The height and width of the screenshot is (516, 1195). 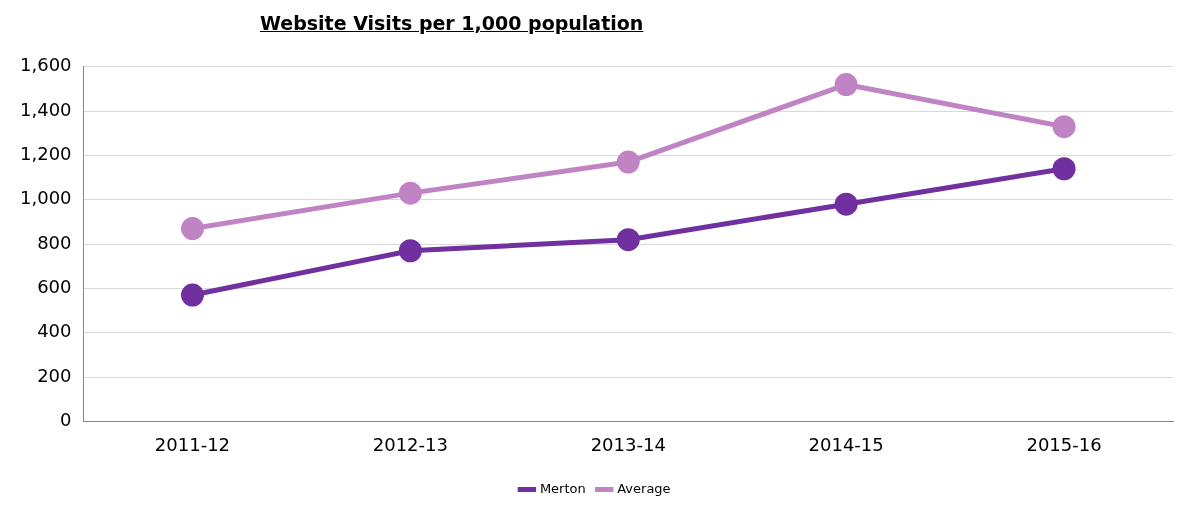 What do you see at coordinates (562, 488) in the screenshot?
I see `legend-label: Merton` at bounding box center [562, 488].